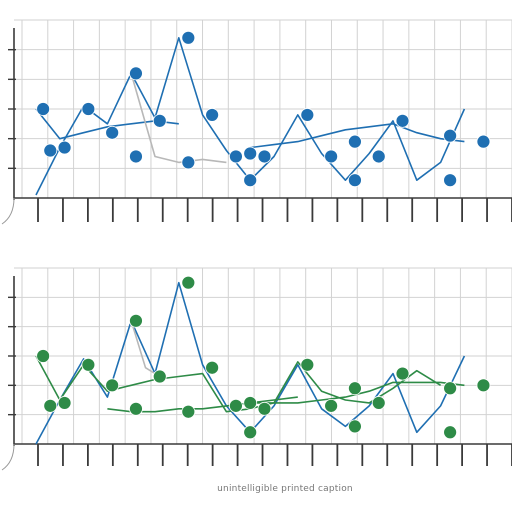 This screenshot has height=512, width=512. I want to click on figure-caption: unintelligible printed caption, so click(285, 489).